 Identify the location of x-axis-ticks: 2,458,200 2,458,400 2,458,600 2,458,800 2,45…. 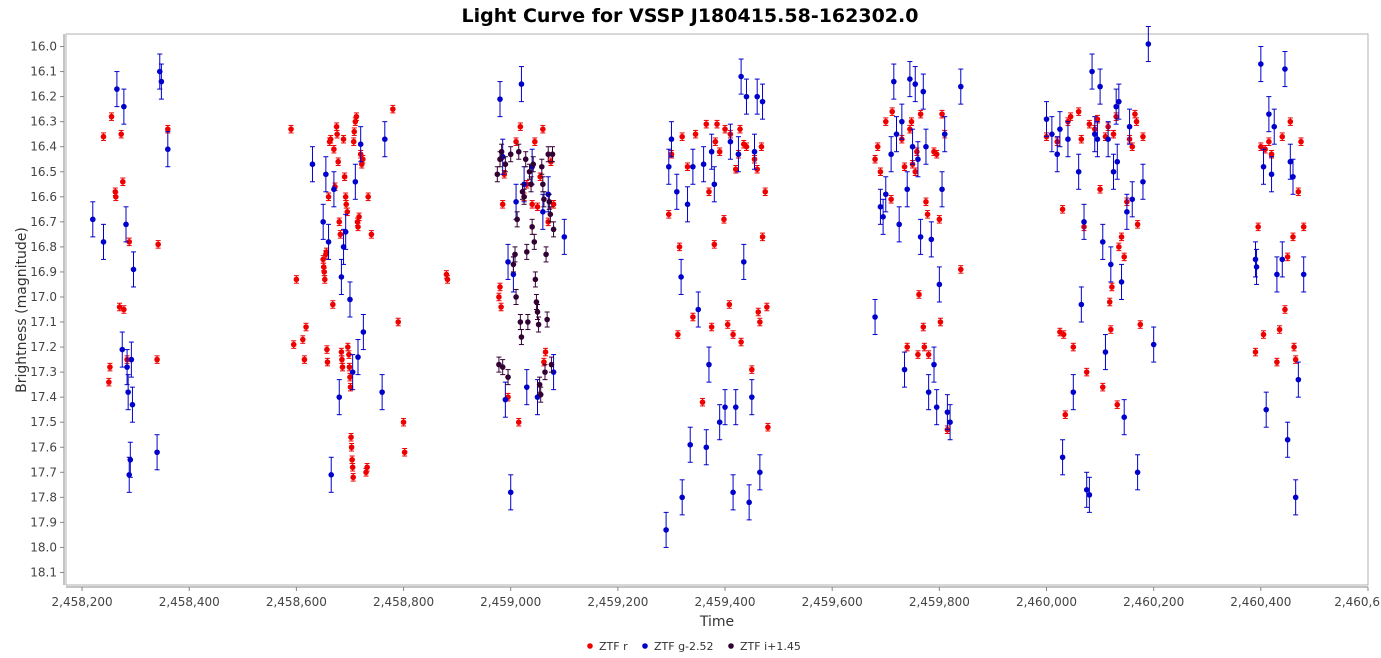
(716, 598).